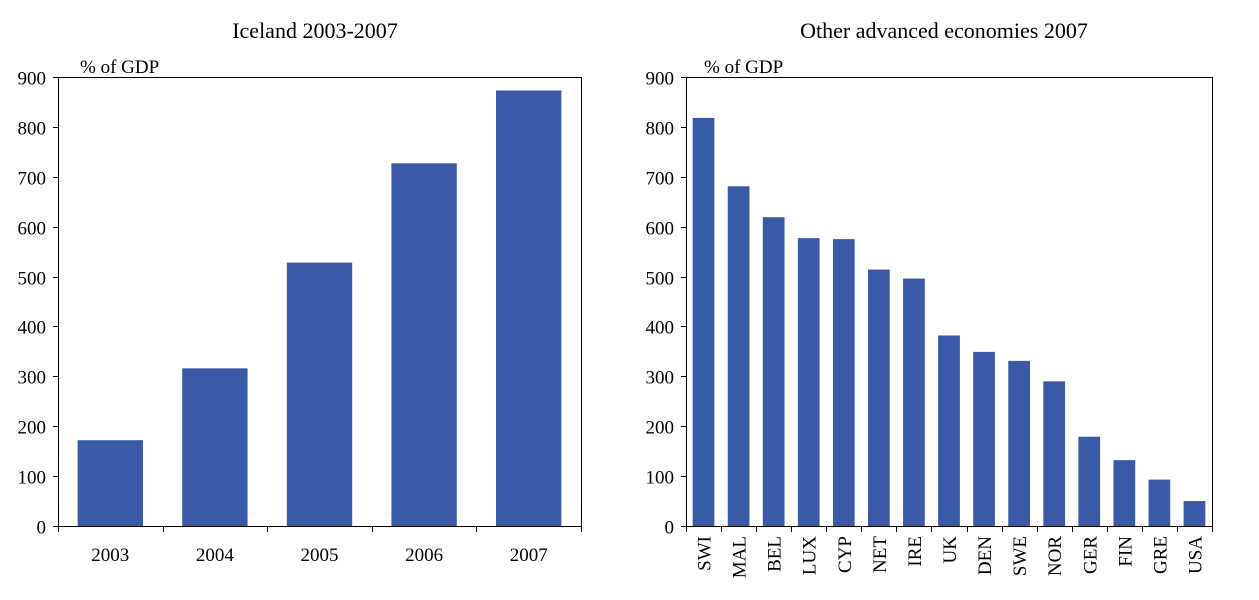  I want to click on x-tick-label: SWI, so click(705, 553).